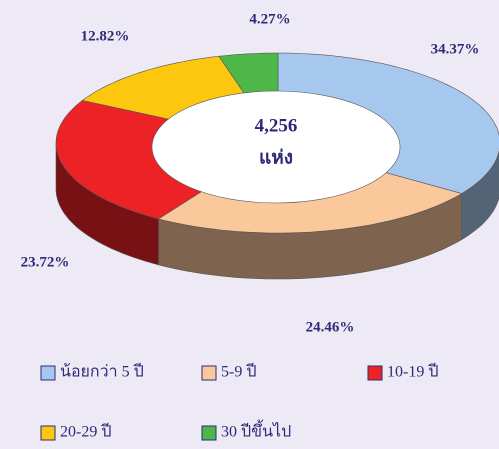 The height and width of the screenshot is (449, 499). Describe the element at coordinates (256, 430) in the screenshot. I see `legend-label: 30 ปีขึ้นไป` at that location.